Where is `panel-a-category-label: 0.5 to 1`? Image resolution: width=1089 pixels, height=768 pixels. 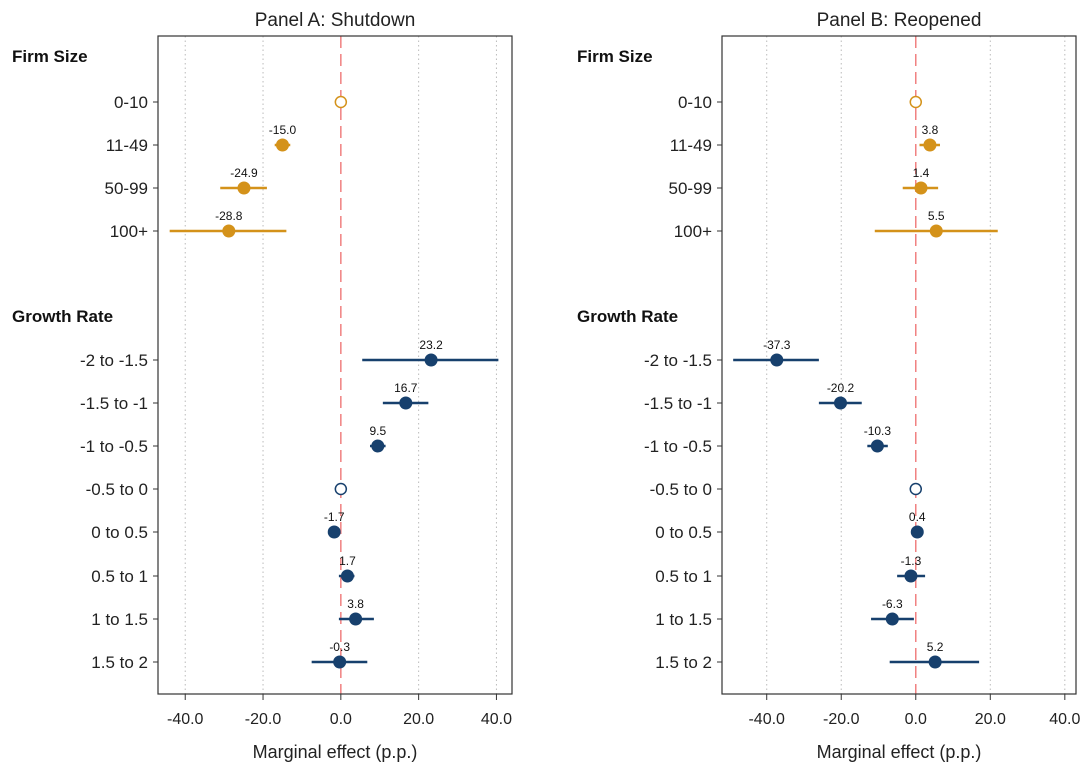 panel-a-category-label: 0.5 to 1 is located at coordinates (119, 576).